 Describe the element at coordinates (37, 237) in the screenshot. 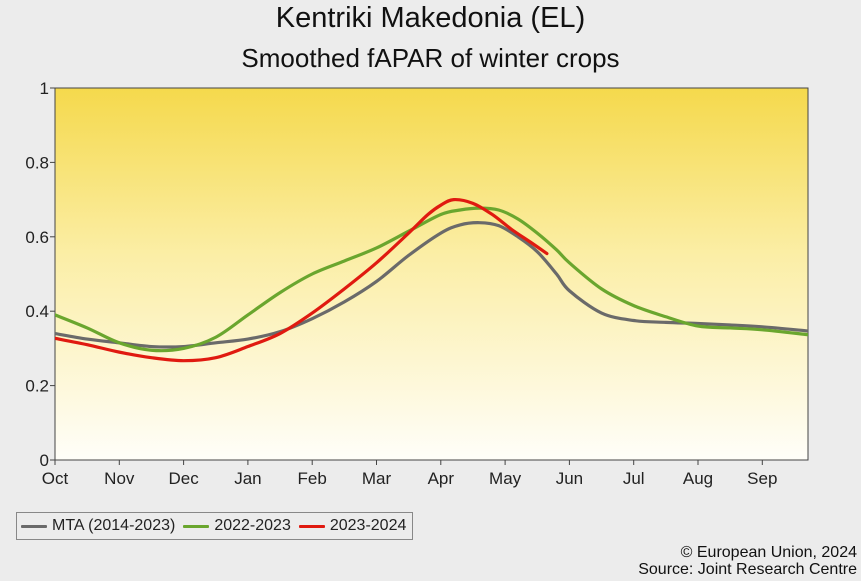

I see `y-tick-label: 0.6` at that location.